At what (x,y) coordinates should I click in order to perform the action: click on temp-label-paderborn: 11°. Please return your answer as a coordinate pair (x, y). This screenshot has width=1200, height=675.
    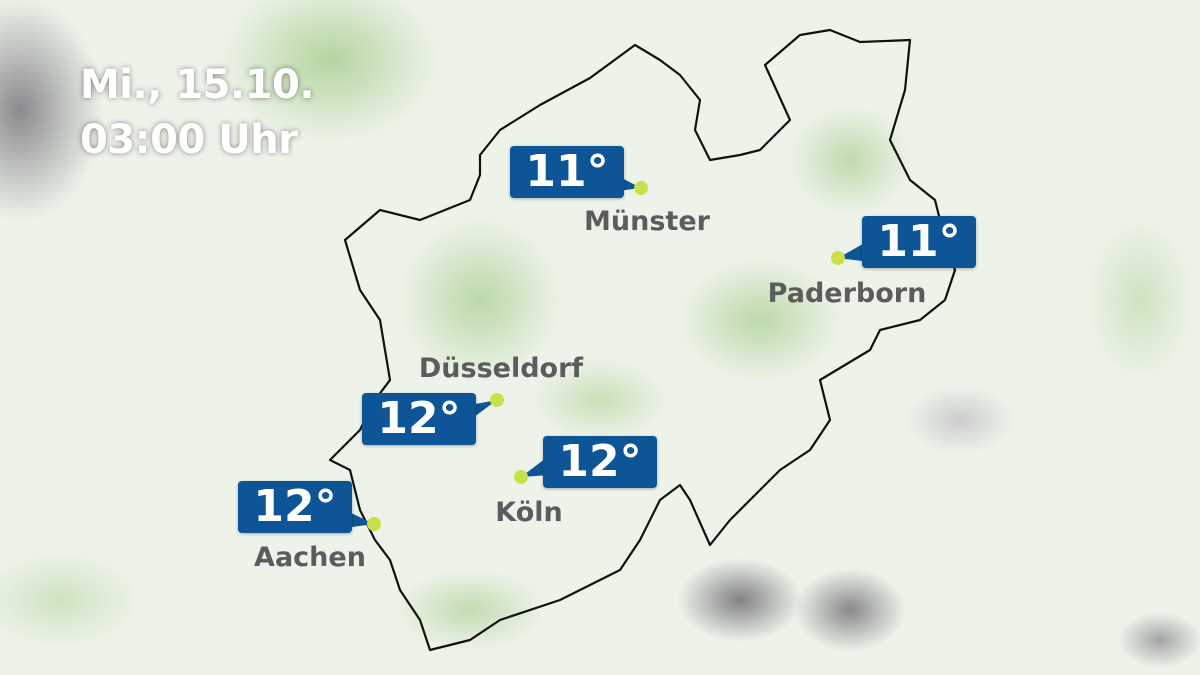
    Looking at the image, I should click on (919, 242).